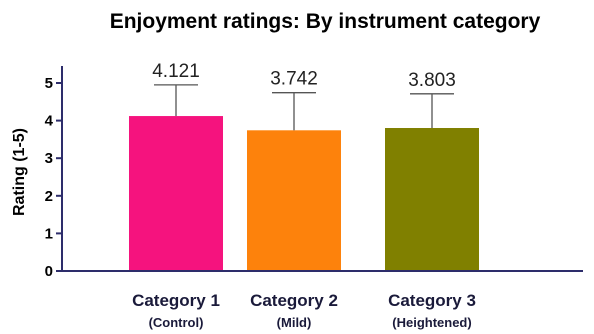 The width and height of the screenshot is (594, 334). What do you see at coordinates (432, 300) in the screenshot?
I see `category-label: Category 3` at bounding box center [432, 300].